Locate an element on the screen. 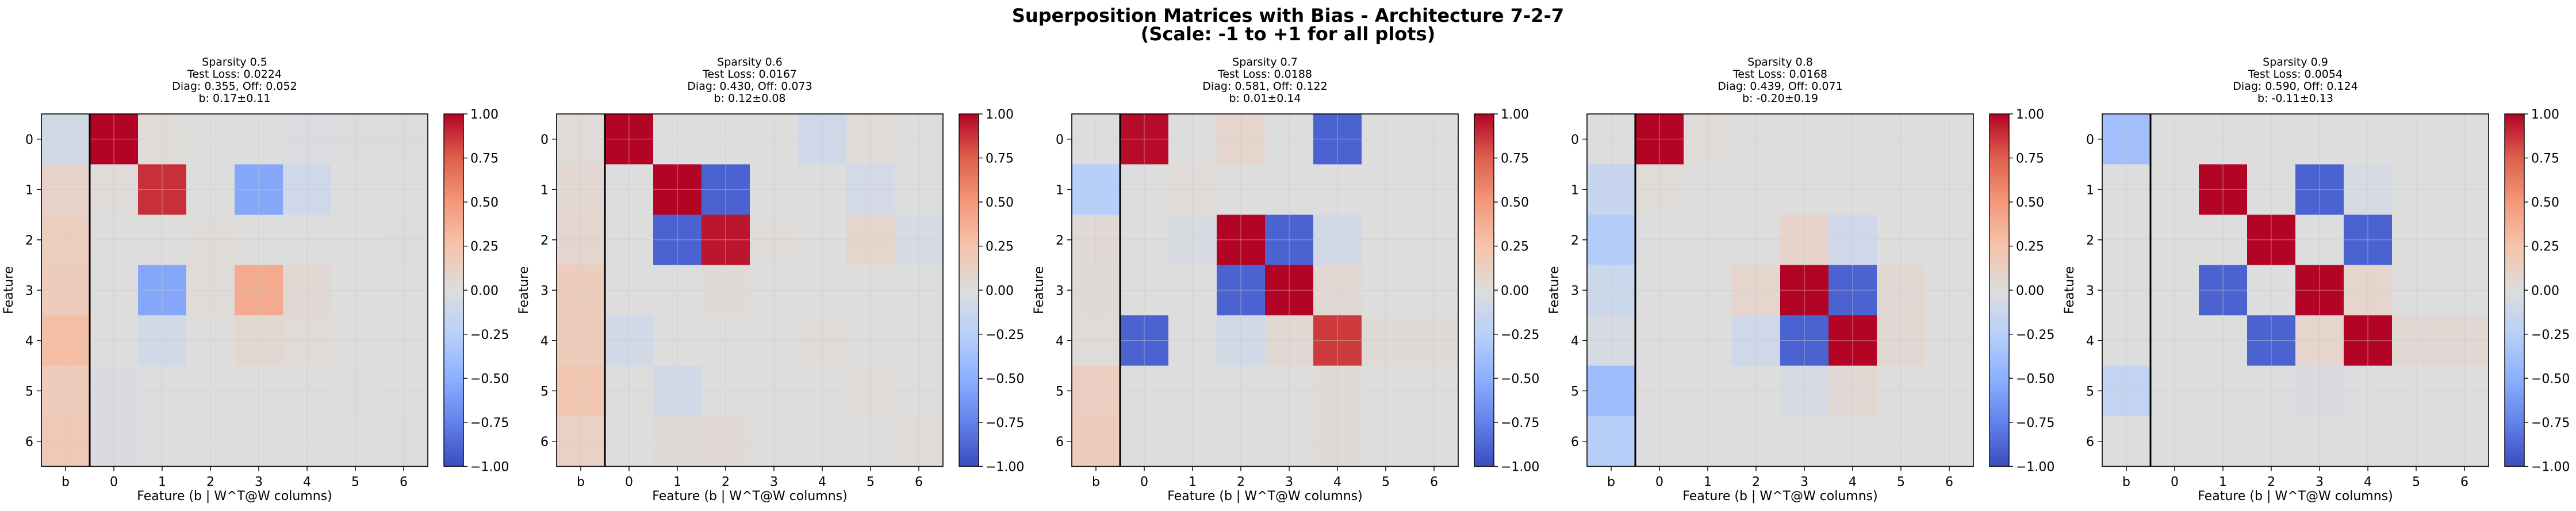 This screenshot has width=2576, height=511. panel-title-line: Test Loss: 0.0168 is located at coordinates (1779, 74).